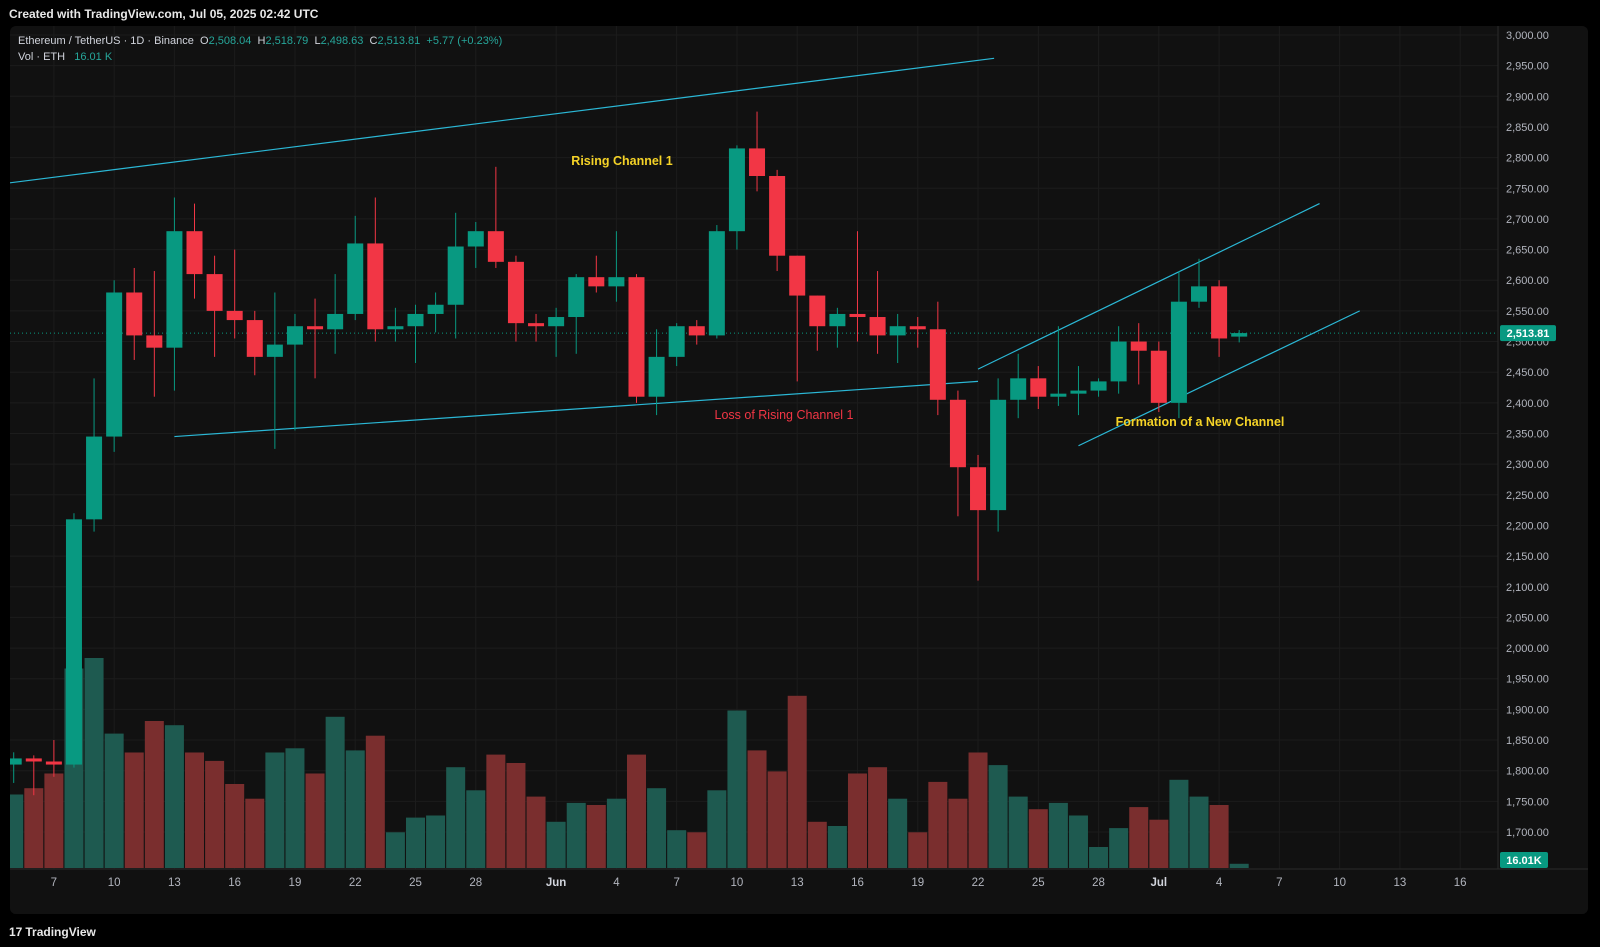  Describe the element at coordinates (1524, 860) in the screenshot. I see `volume-tag` at that location.